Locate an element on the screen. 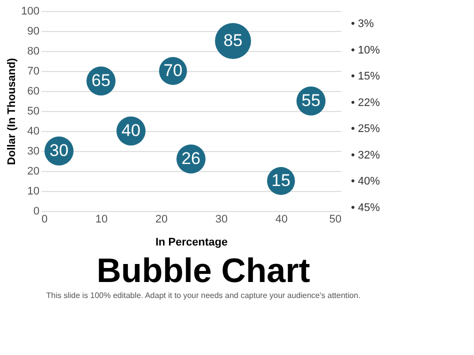 The width and height of the screenshot is (474, 355). y-tick-label: 60 is located at coordinates (33, 92).